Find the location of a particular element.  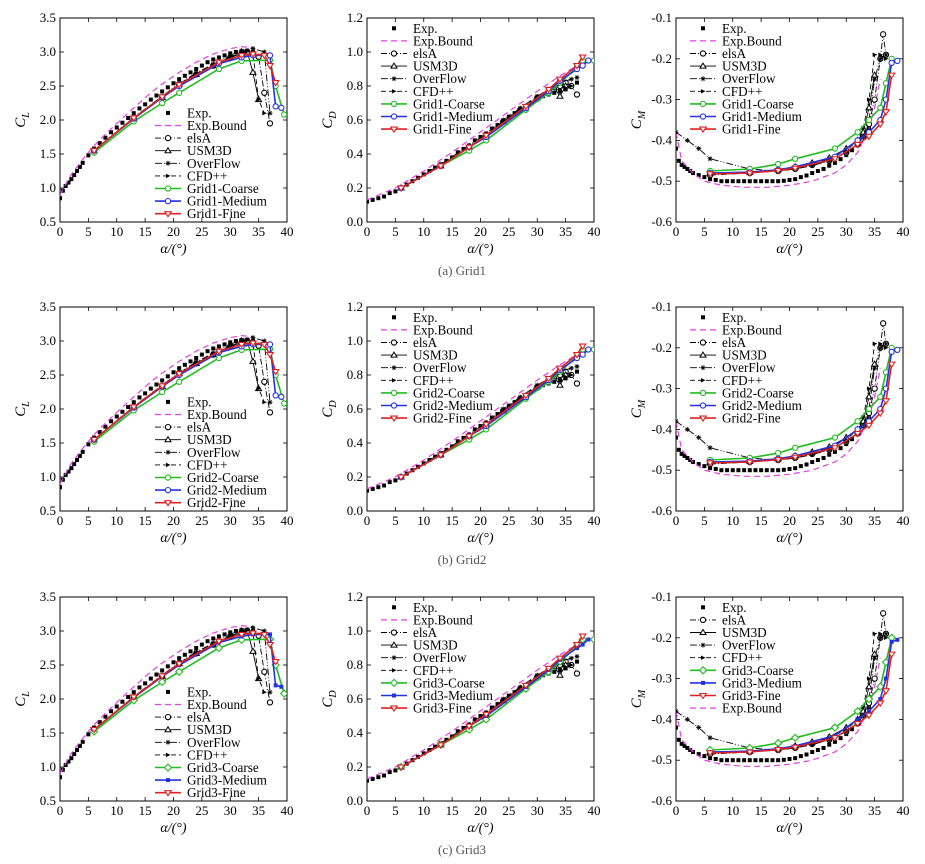

x-tick-label: 40 is located at coordinates (594, 810).